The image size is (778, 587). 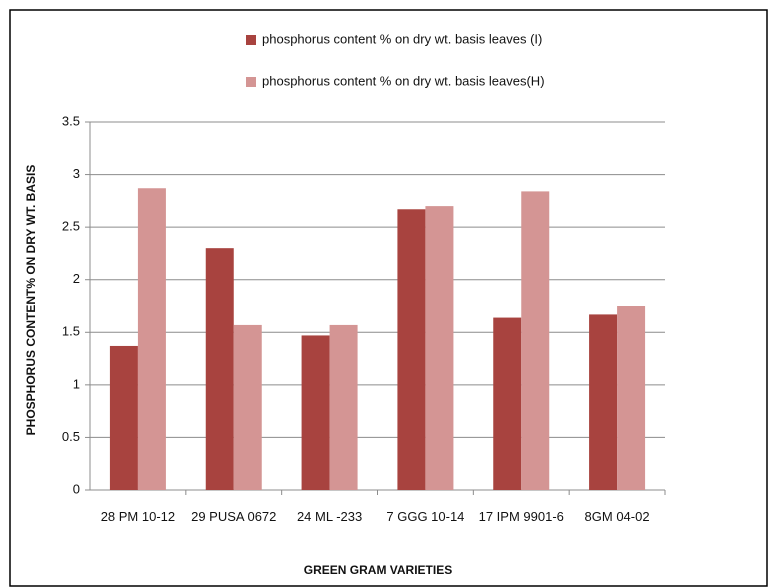 What do you see at coordinates (234, 516) in the screenshot?
I see `x-tick-label: 29 PUSA 0672` at bounding box center [234, 516].